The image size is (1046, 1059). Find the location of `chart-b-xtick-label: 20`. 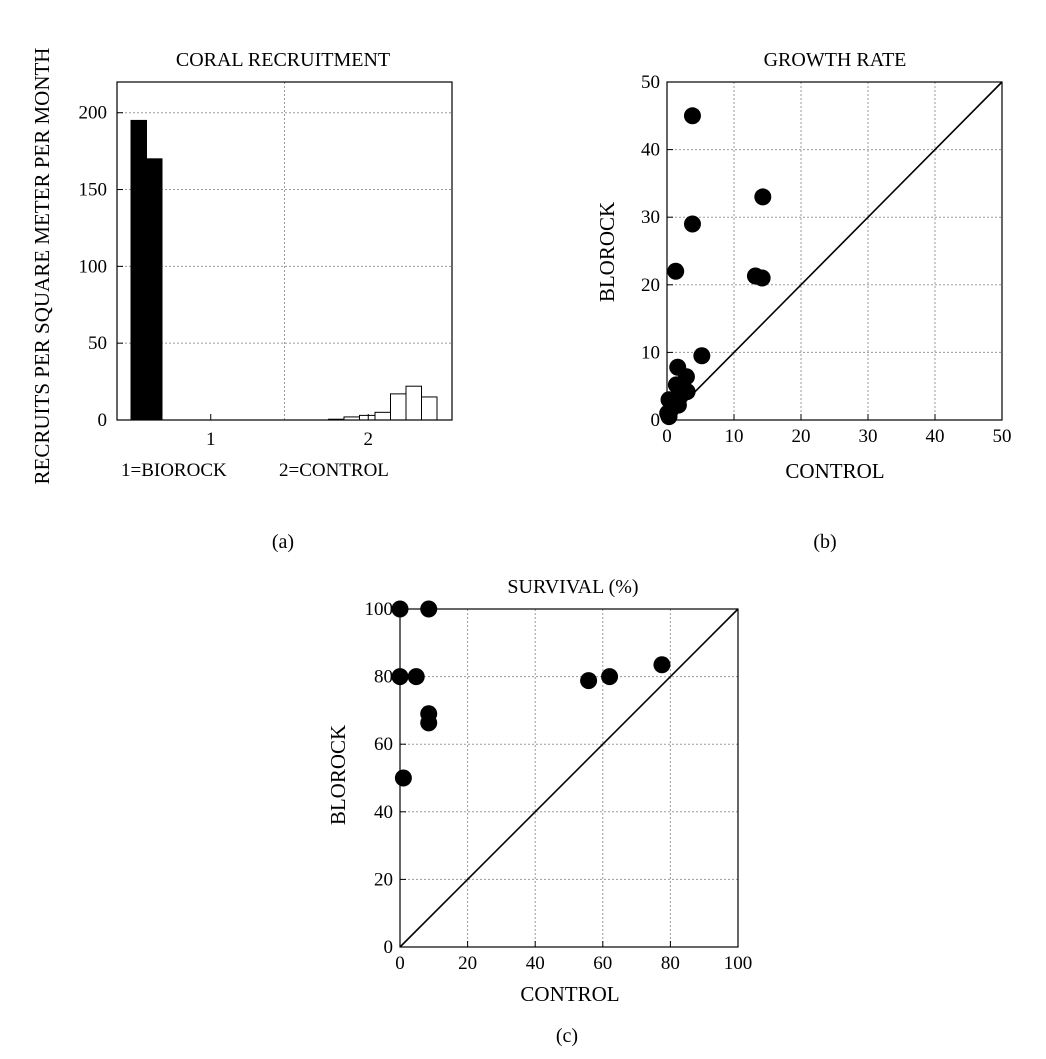

chart-b-xtick-label: 20 is located at coordinates (801, 436).